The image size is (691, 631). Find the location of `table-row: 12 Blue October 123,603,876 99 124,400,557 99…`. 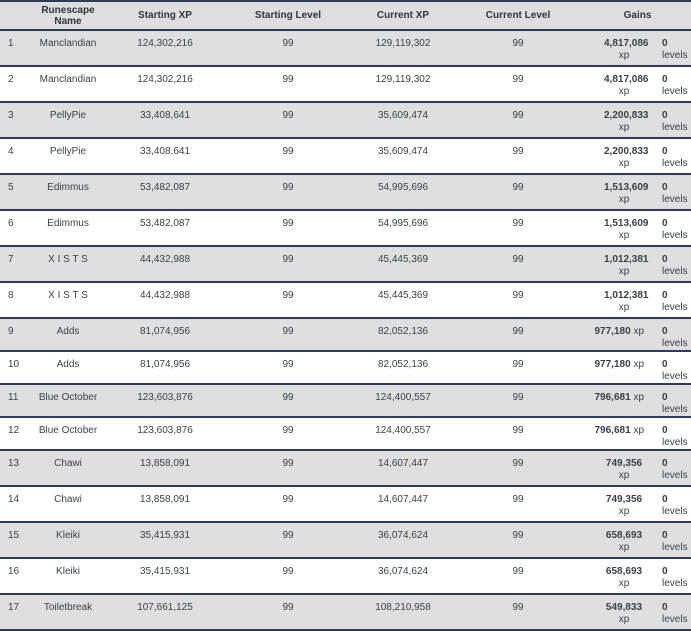

table-row: 12 Blue October 123,603,876 99 124,400,557 99… is located at coordinates (345, 434).